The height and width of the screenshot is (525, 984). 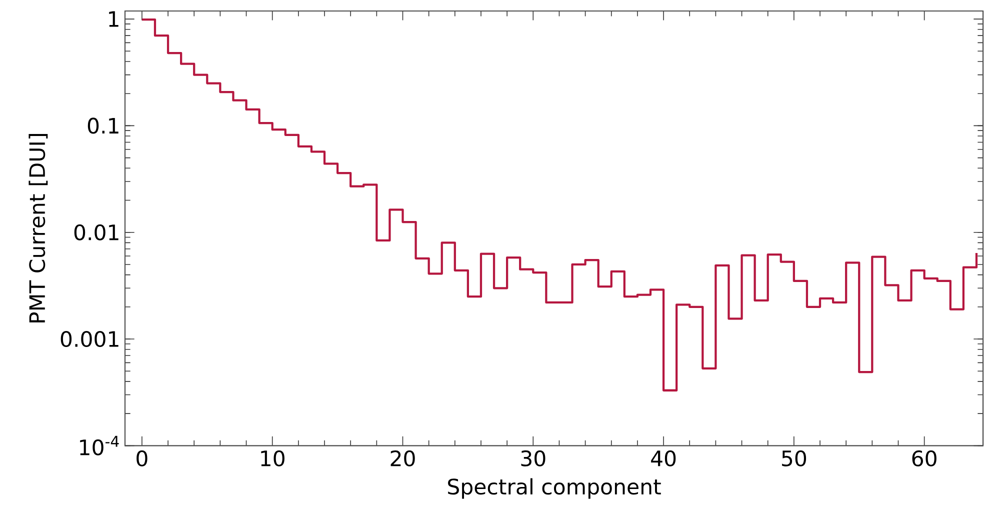 What do you see at coordinates (663, 458) in the screenshot?
I see `x-tick-label: 40` at bounding box center [663, 458].